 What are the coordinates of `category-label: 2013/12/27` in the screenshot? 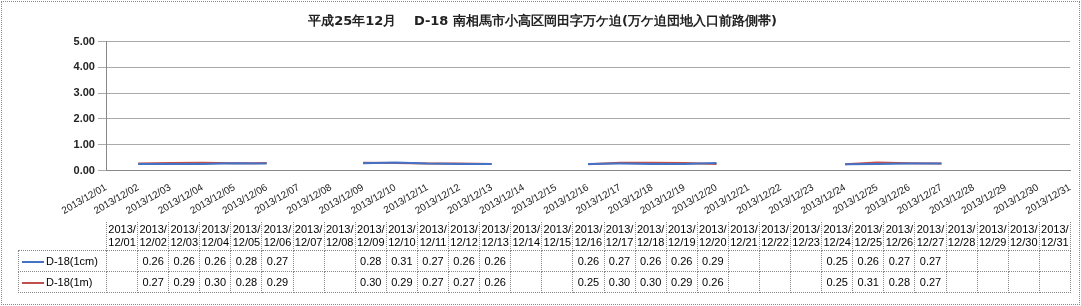 It's located at (930, 235).